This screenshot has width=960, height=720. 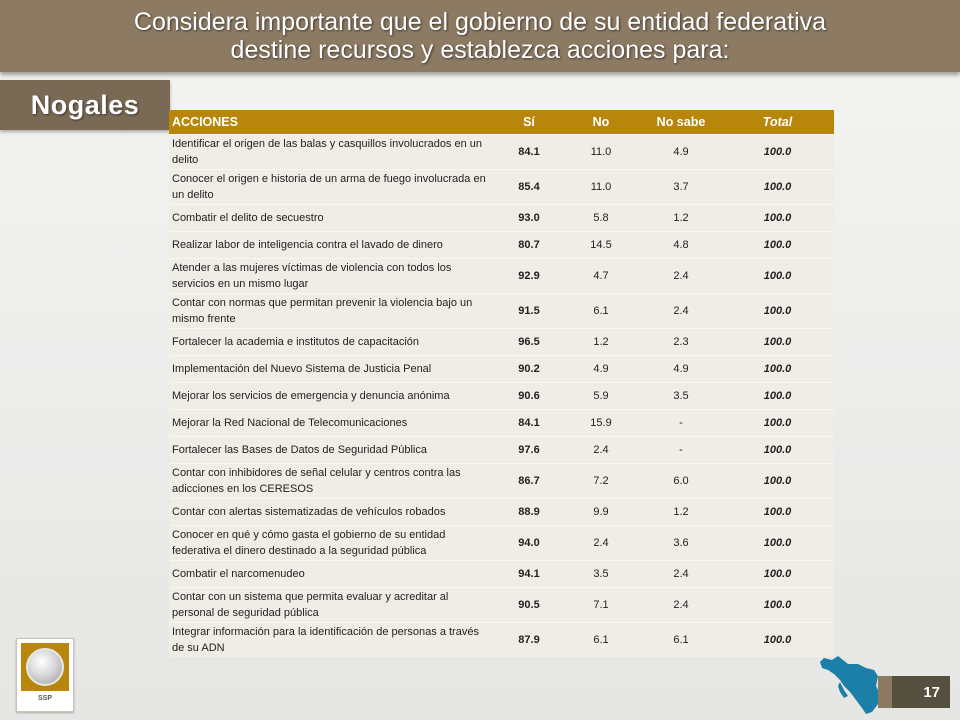 I want to click on table-row: Combatir el narcomenudeo 94.1 3.5 2.4 100.0, so click(x=501, y=574).